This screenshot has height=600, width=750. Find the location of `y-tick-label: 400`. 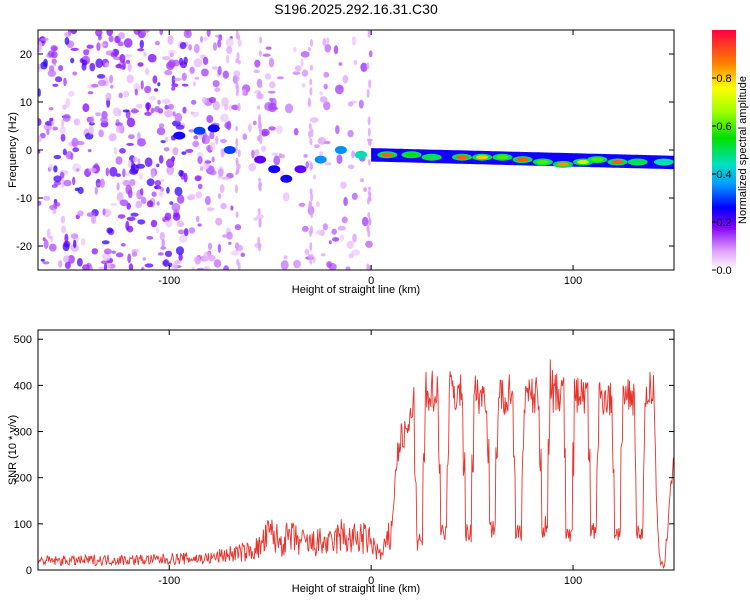

y-tick-label: 400 is located at coordinates (23, 386).